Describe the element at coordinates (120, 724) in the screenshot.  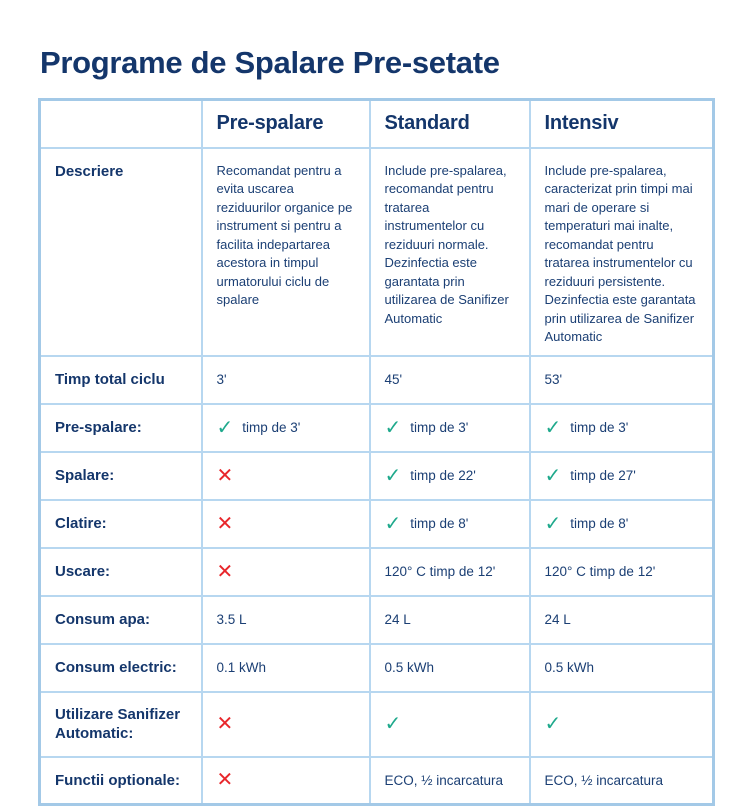
I see `row-label: Utilizare Sanifizer Automatic:` at that location.